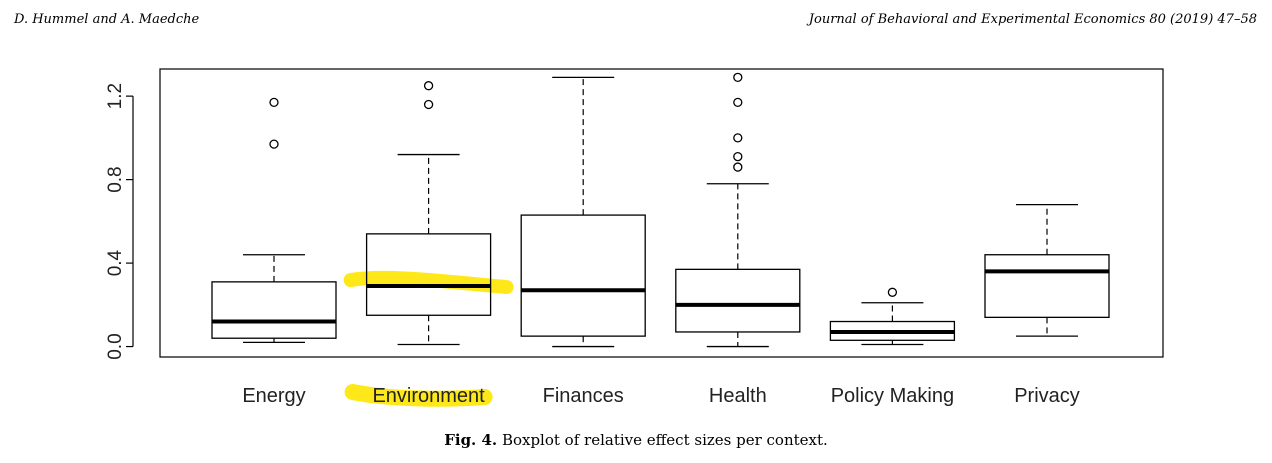  What do you see at coordinates (274, 310) in the screenshot?
I see `box-energy` at bounding box center [274, 310].